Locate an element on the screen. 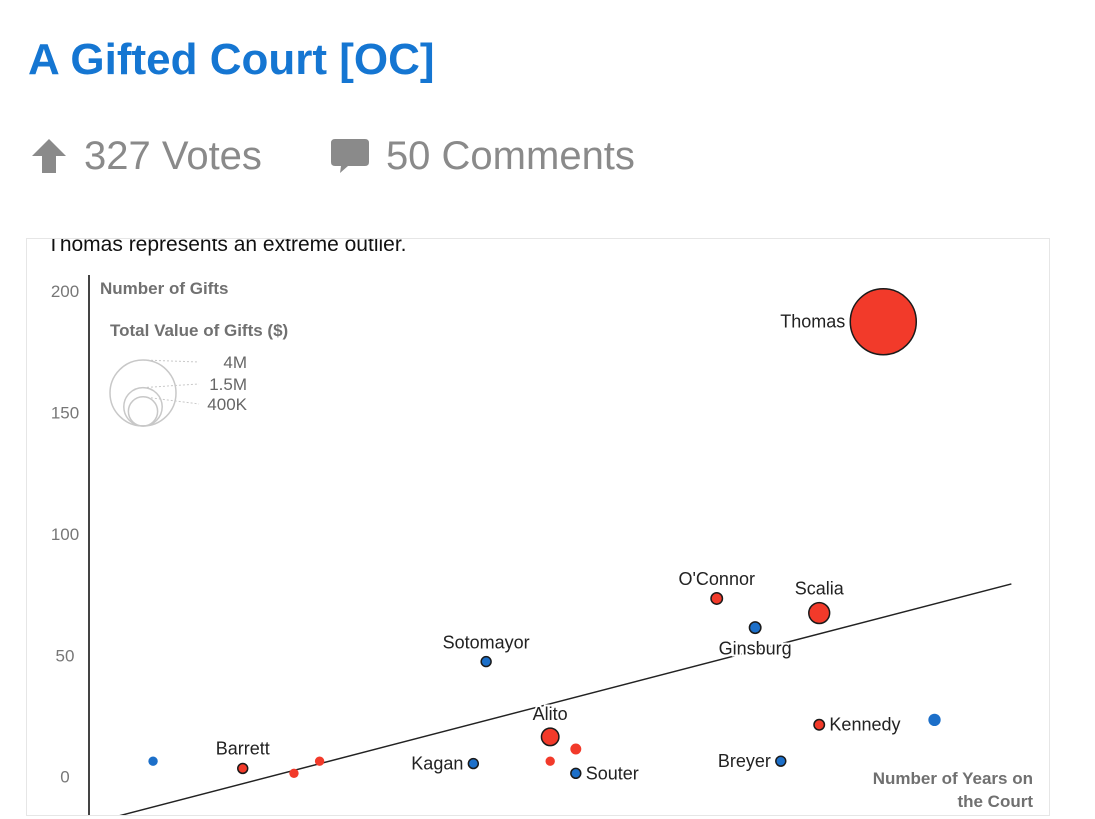 The image size is (1095, 819). data-point-kennedy is located at coordinates (819, 724).